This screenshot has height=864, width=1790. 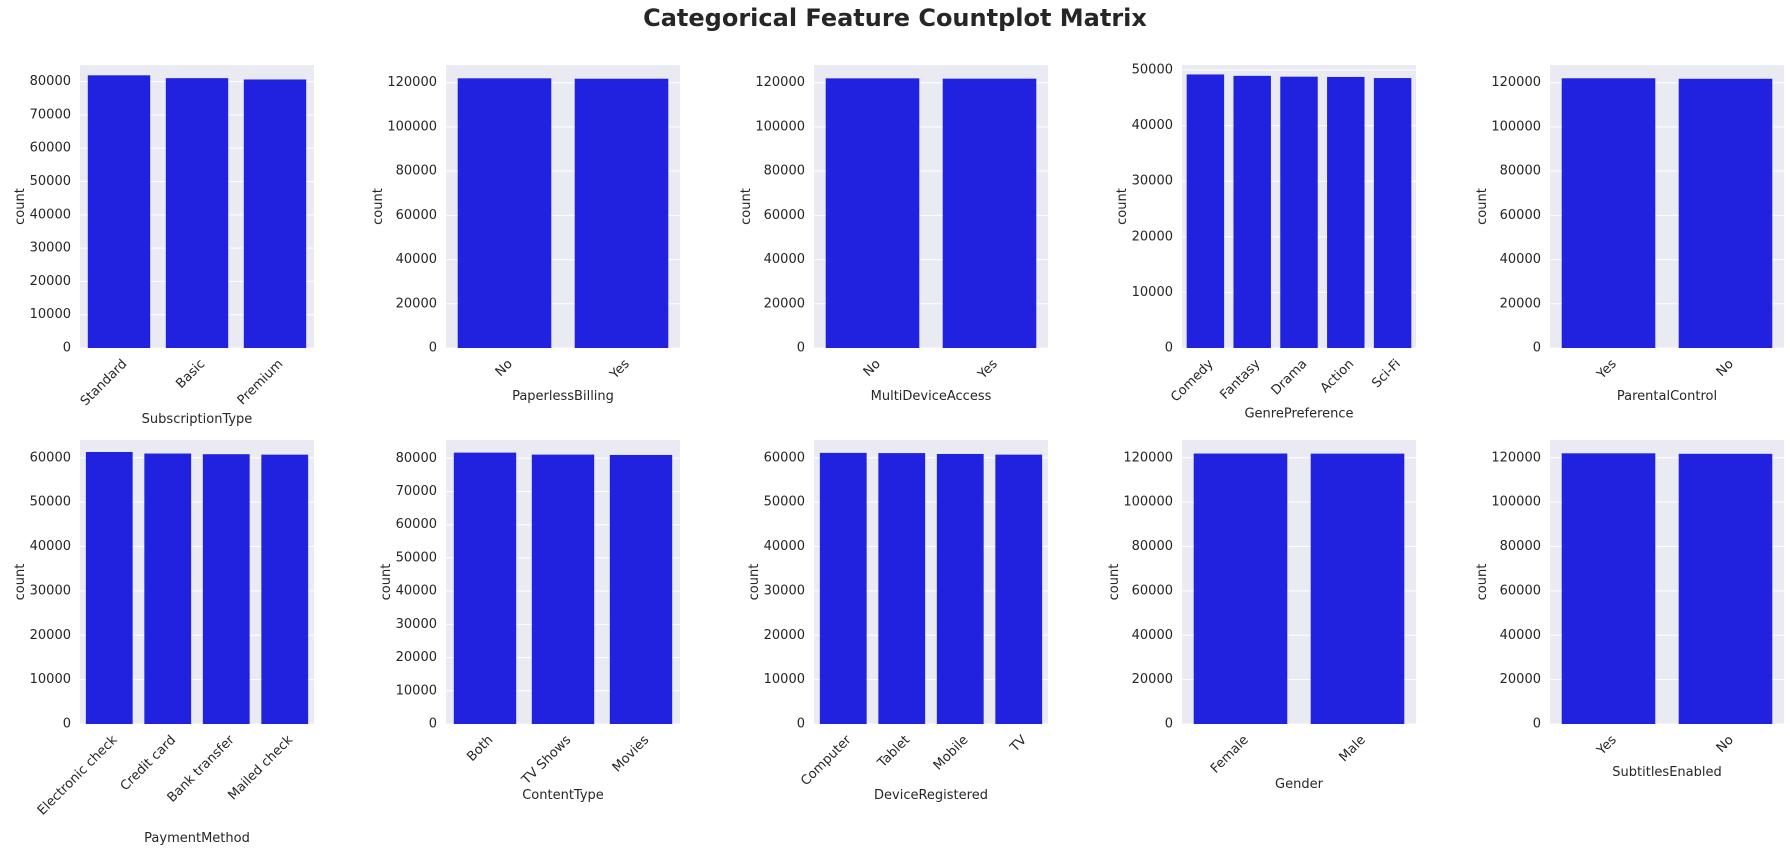 What do you see at coordinates (931, 795) in the screenshot?
I see `x-axis-label: DeviceRegistered` at bounding box center [931, 795].